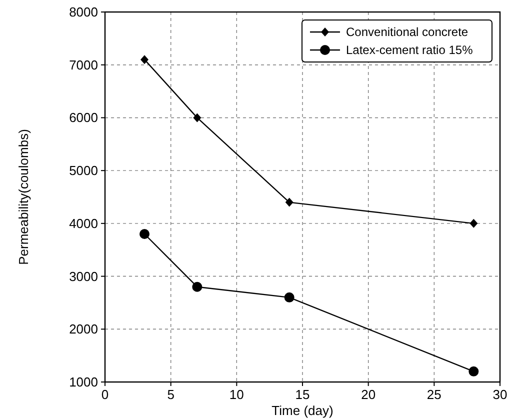 The image size is (515, 419). What do you see at coordinates (83, 382) in the screenshot?
I see `y-tick-label: 1000` at bounding box center [83, 382].